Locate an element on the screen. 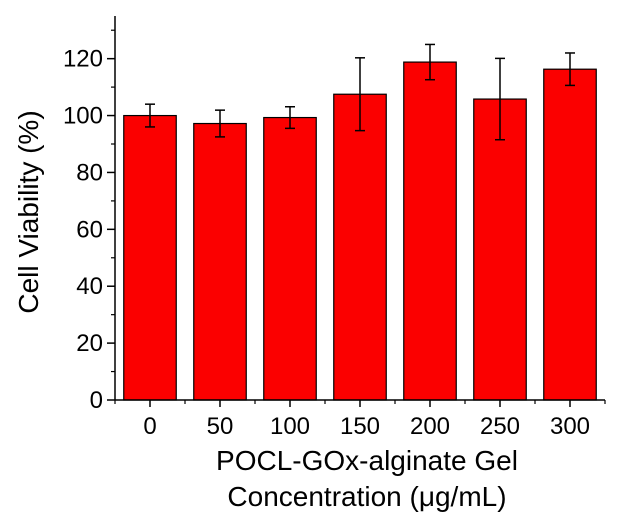 Image resolution: width=624 pixels, height=517 pixels. y-axis: 0 20 40 60 80 100 120 is located at coordinates (89, 215).